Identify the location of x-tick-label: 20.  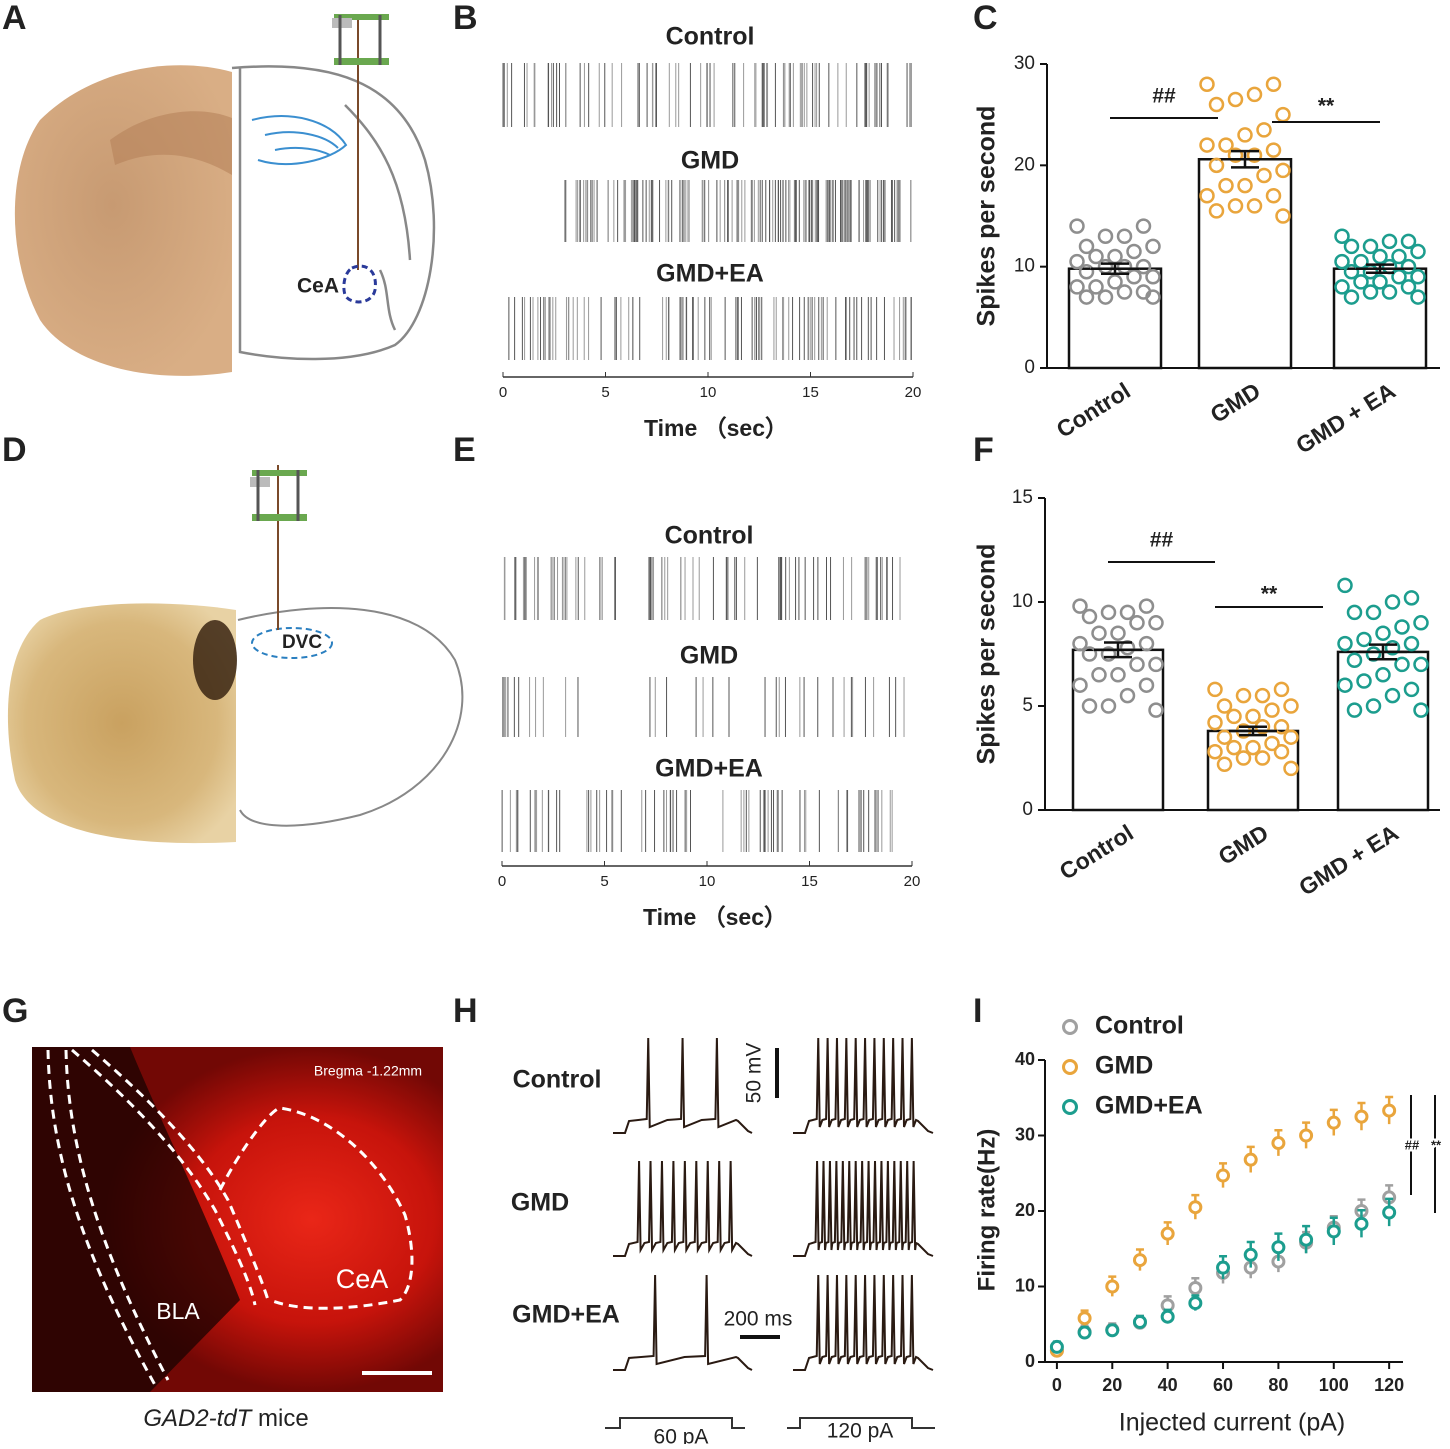
(1112, 1385).